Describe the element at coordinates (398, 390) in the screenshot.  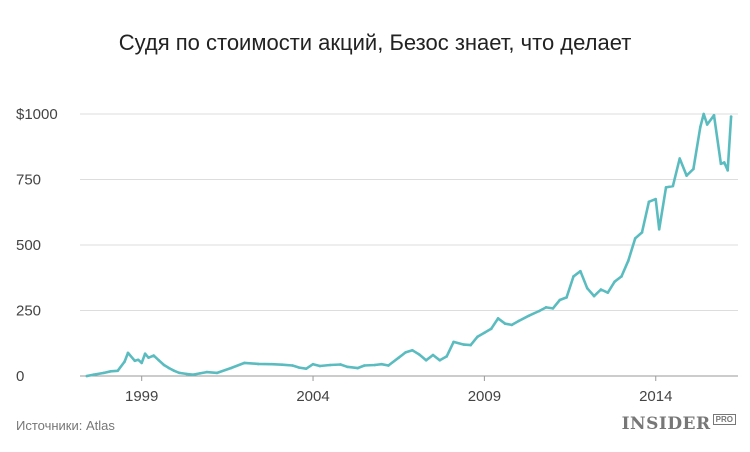
I see `x-axis-tick-labels: 1999 2004 2009 2014` at that location.